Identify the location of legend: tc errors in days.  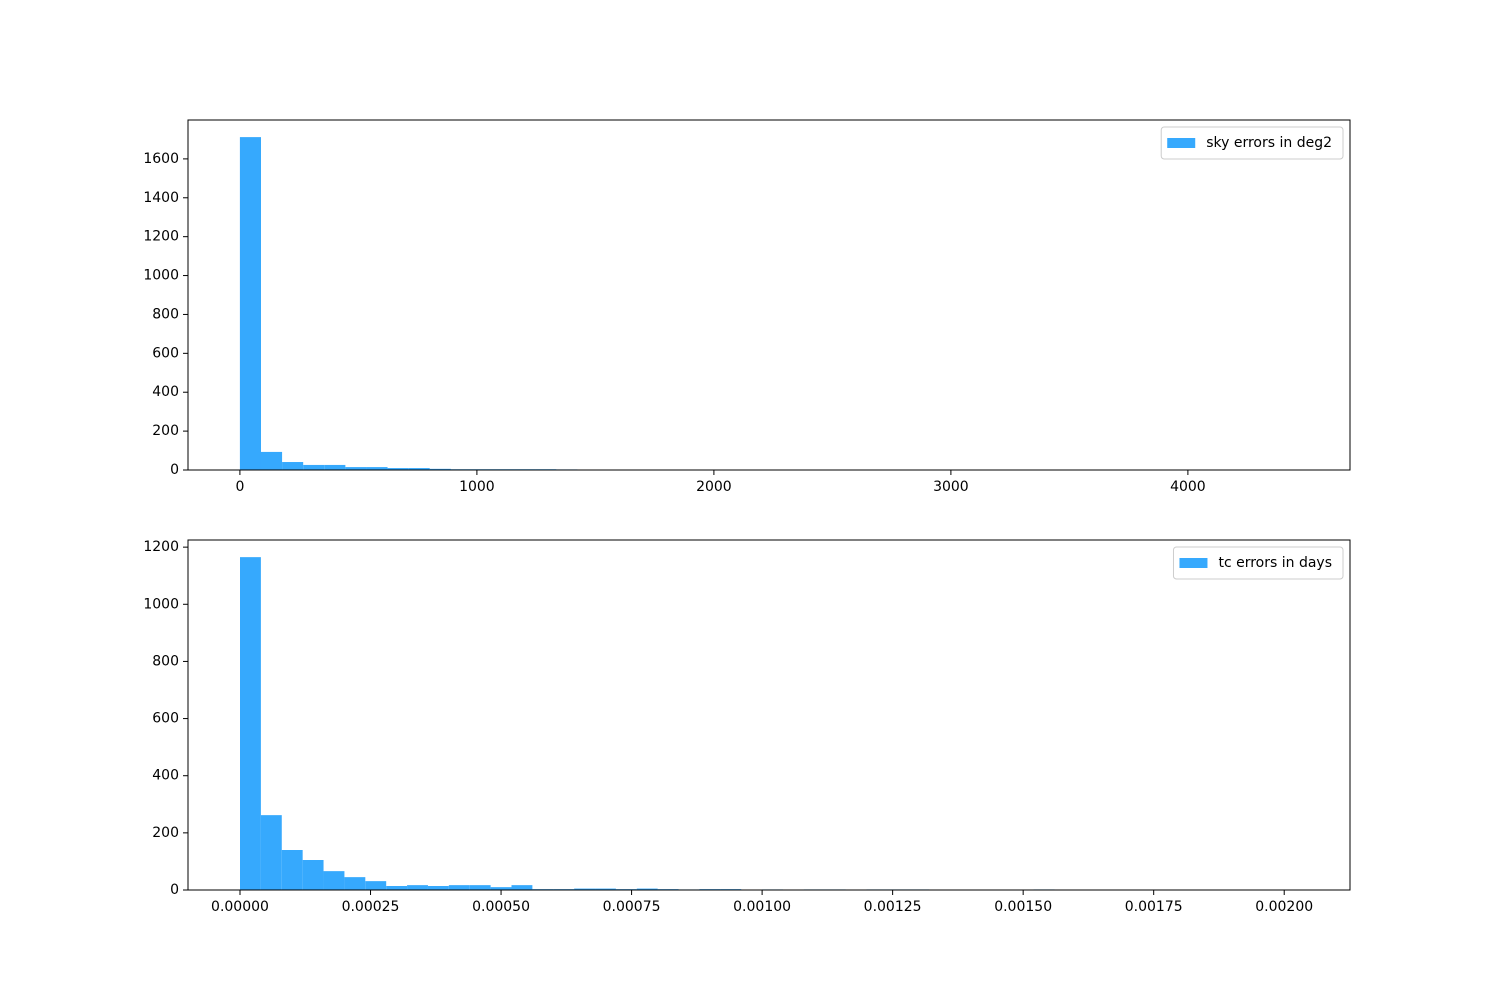
(1258, 563).